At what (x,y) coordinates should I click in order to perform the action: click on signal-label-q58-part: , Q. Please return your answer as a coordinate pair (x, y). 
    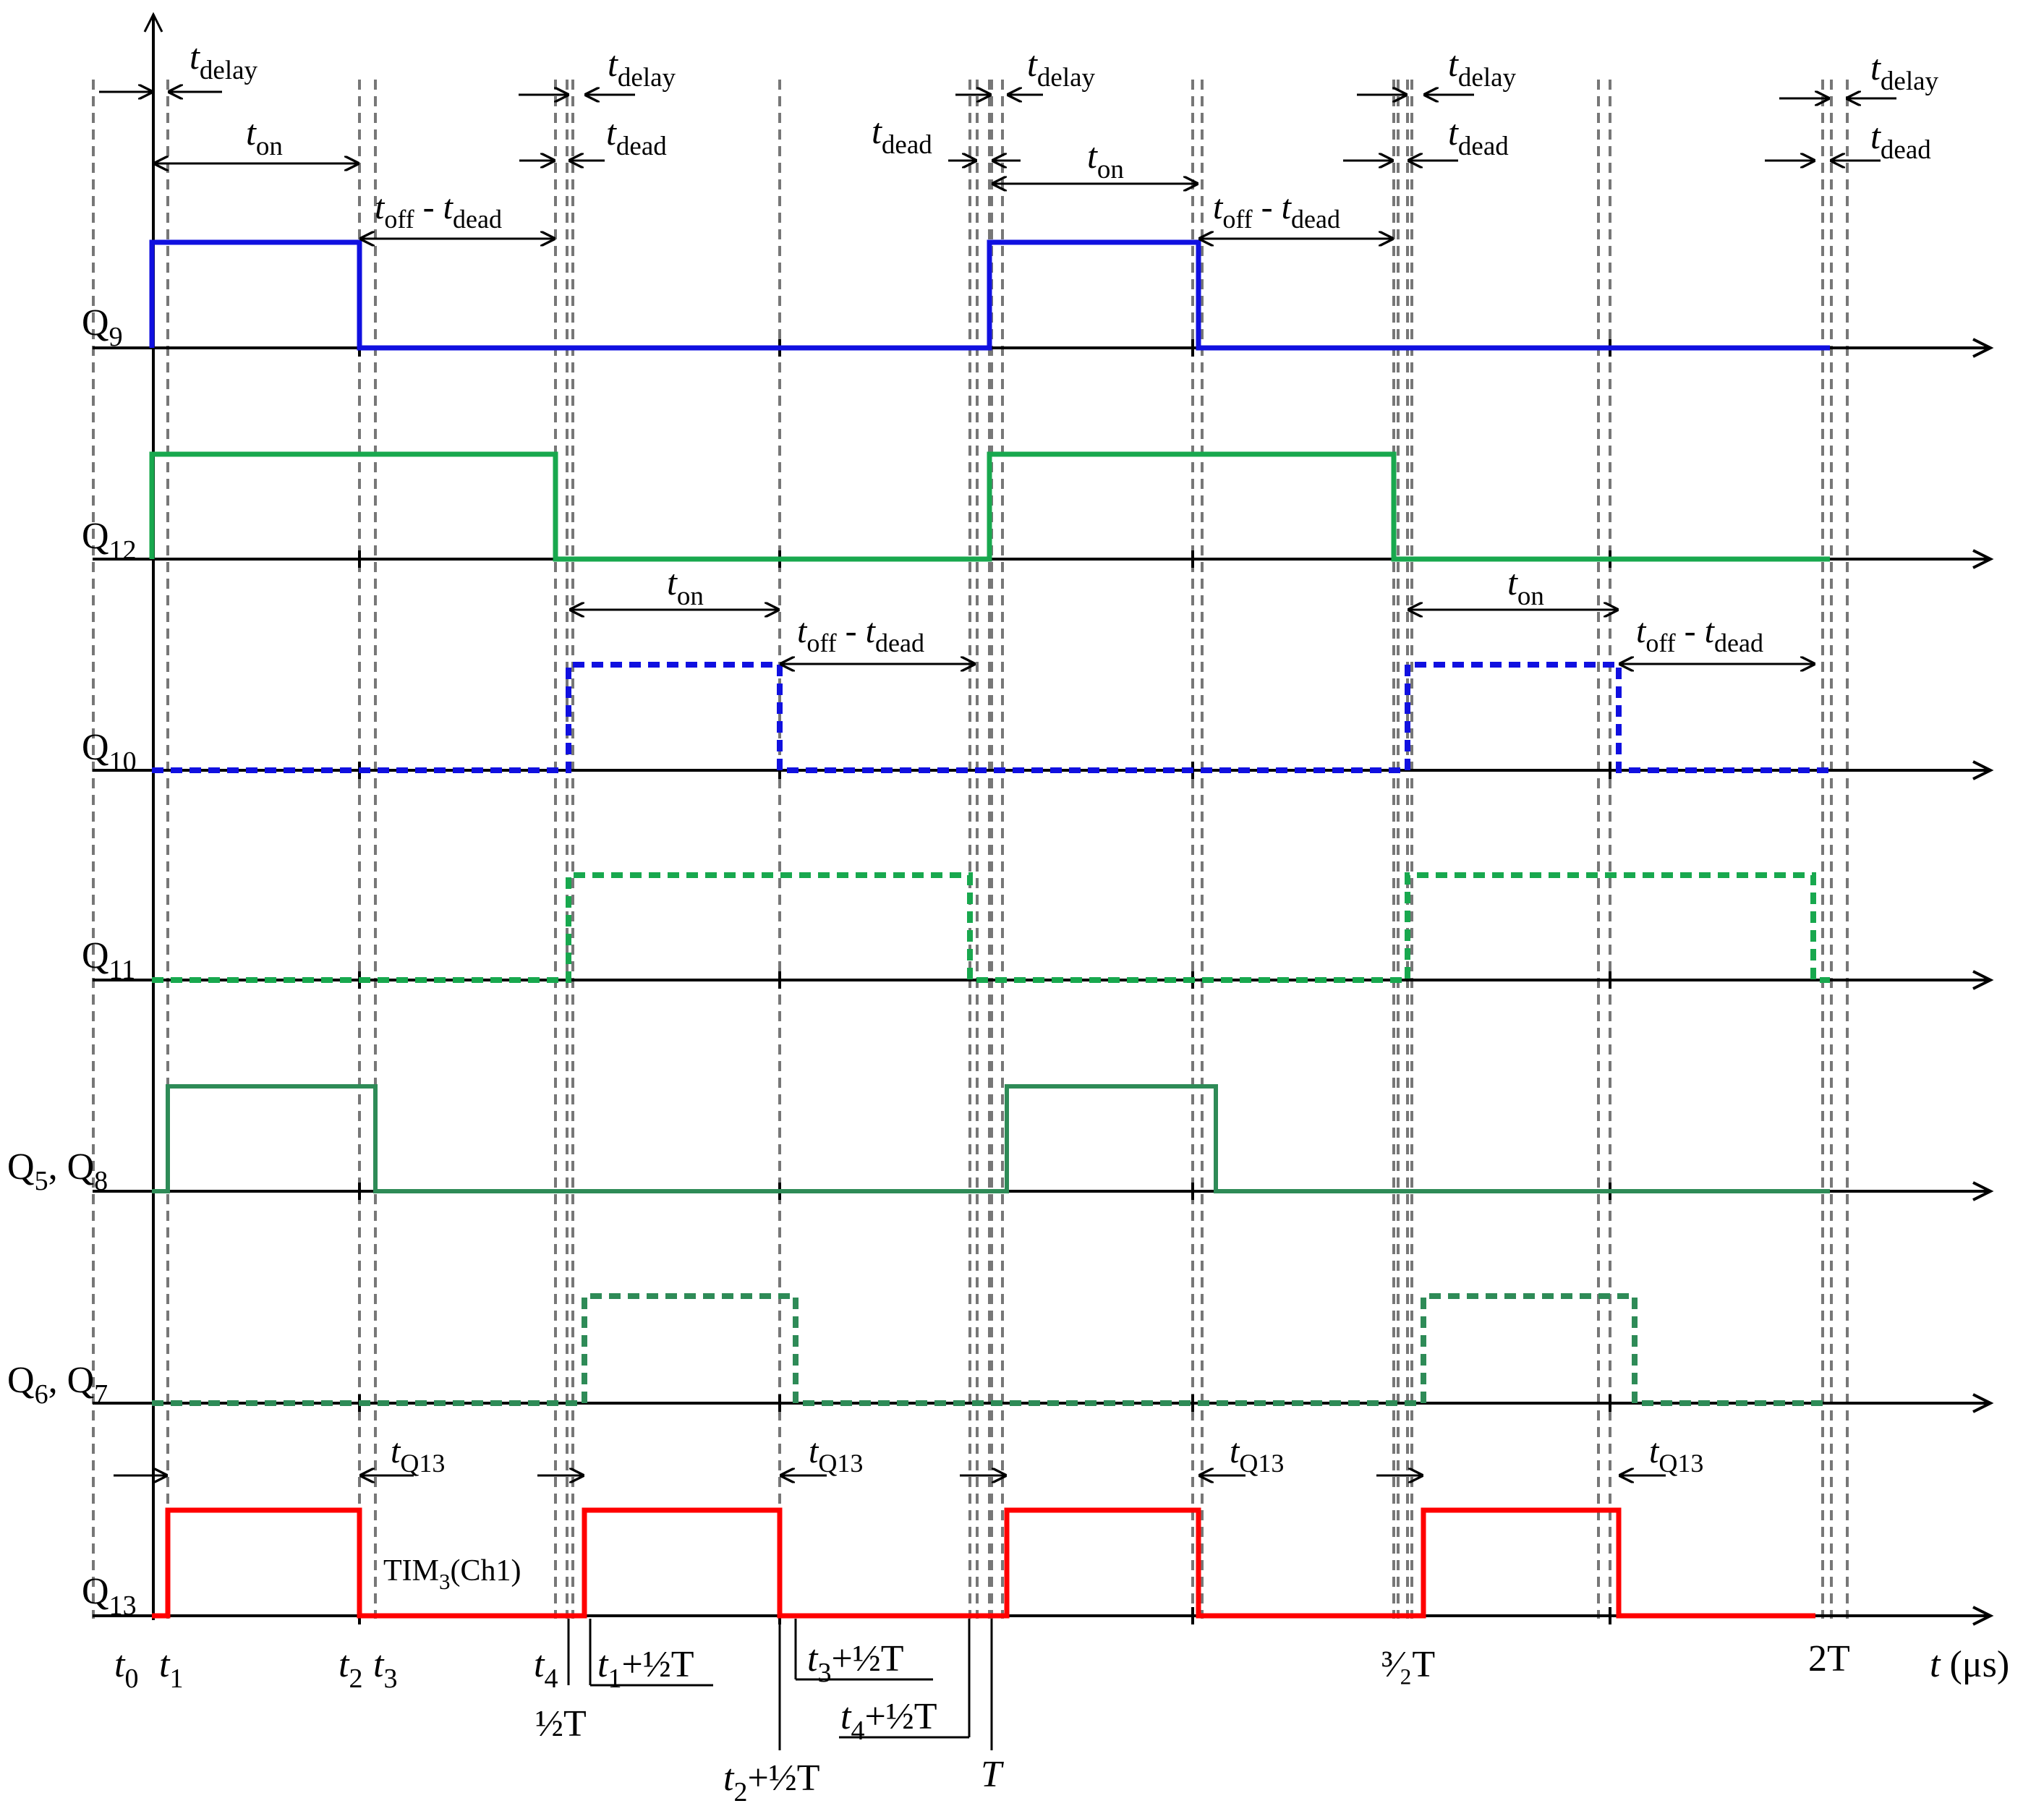
    Looking at the image, I should click on (71, 1167).